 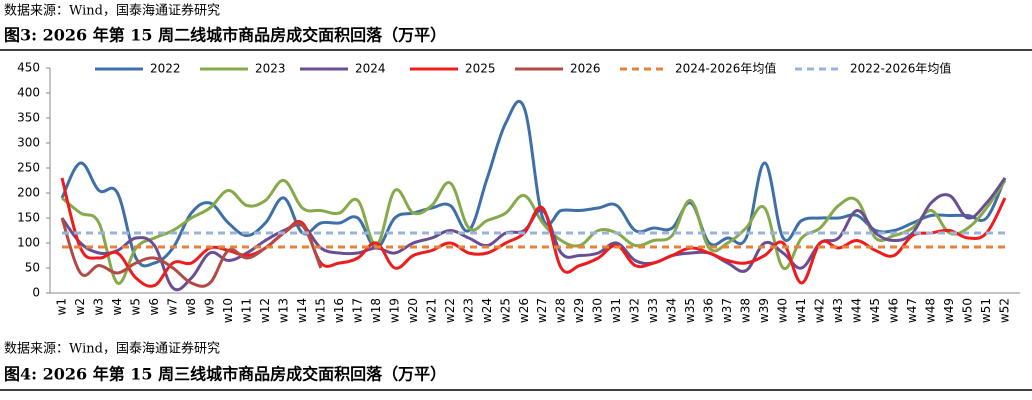 What do you see at coordinates (727, 310) in the screenshot?
I see `x-tick-label: w37` at bounding box center [727, 310].